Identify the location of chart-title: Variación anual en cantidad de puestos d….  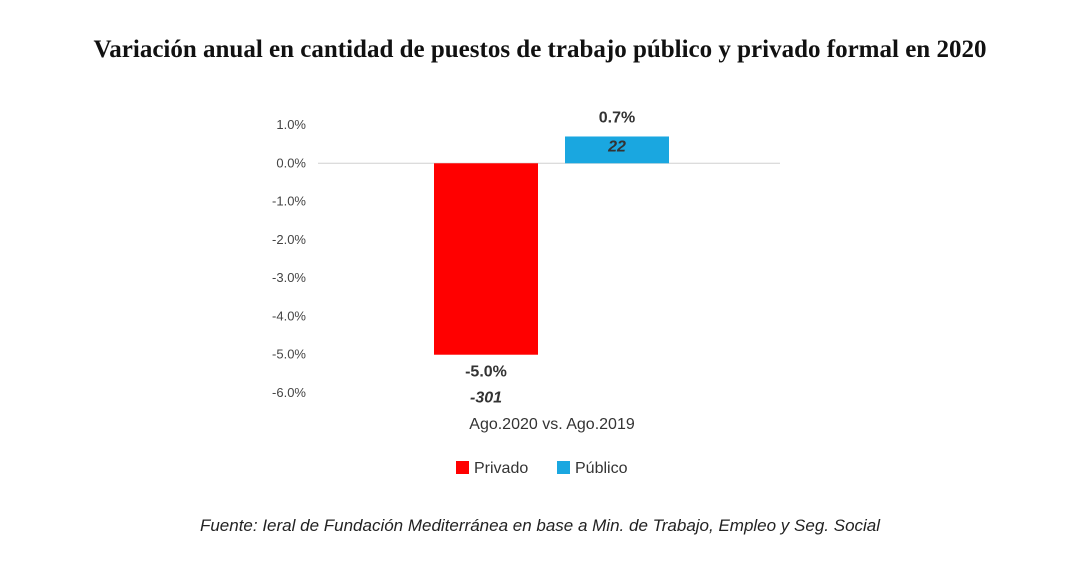
(540, 49).